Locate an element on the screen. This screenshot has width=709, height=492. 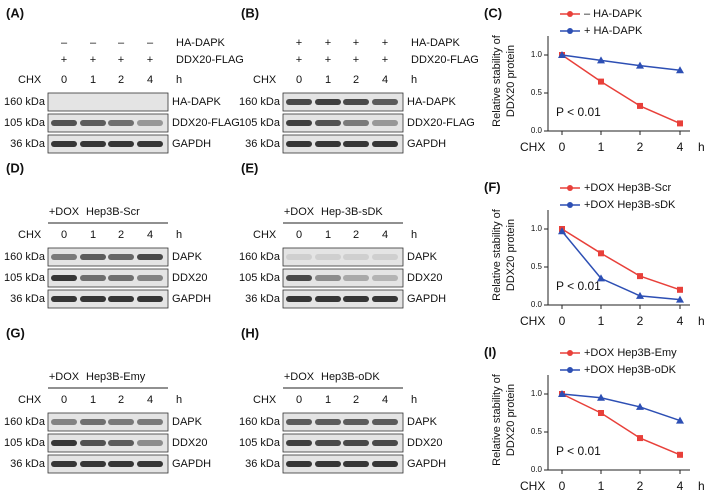
panel-label: (G) is located at coordinates (15, 332).